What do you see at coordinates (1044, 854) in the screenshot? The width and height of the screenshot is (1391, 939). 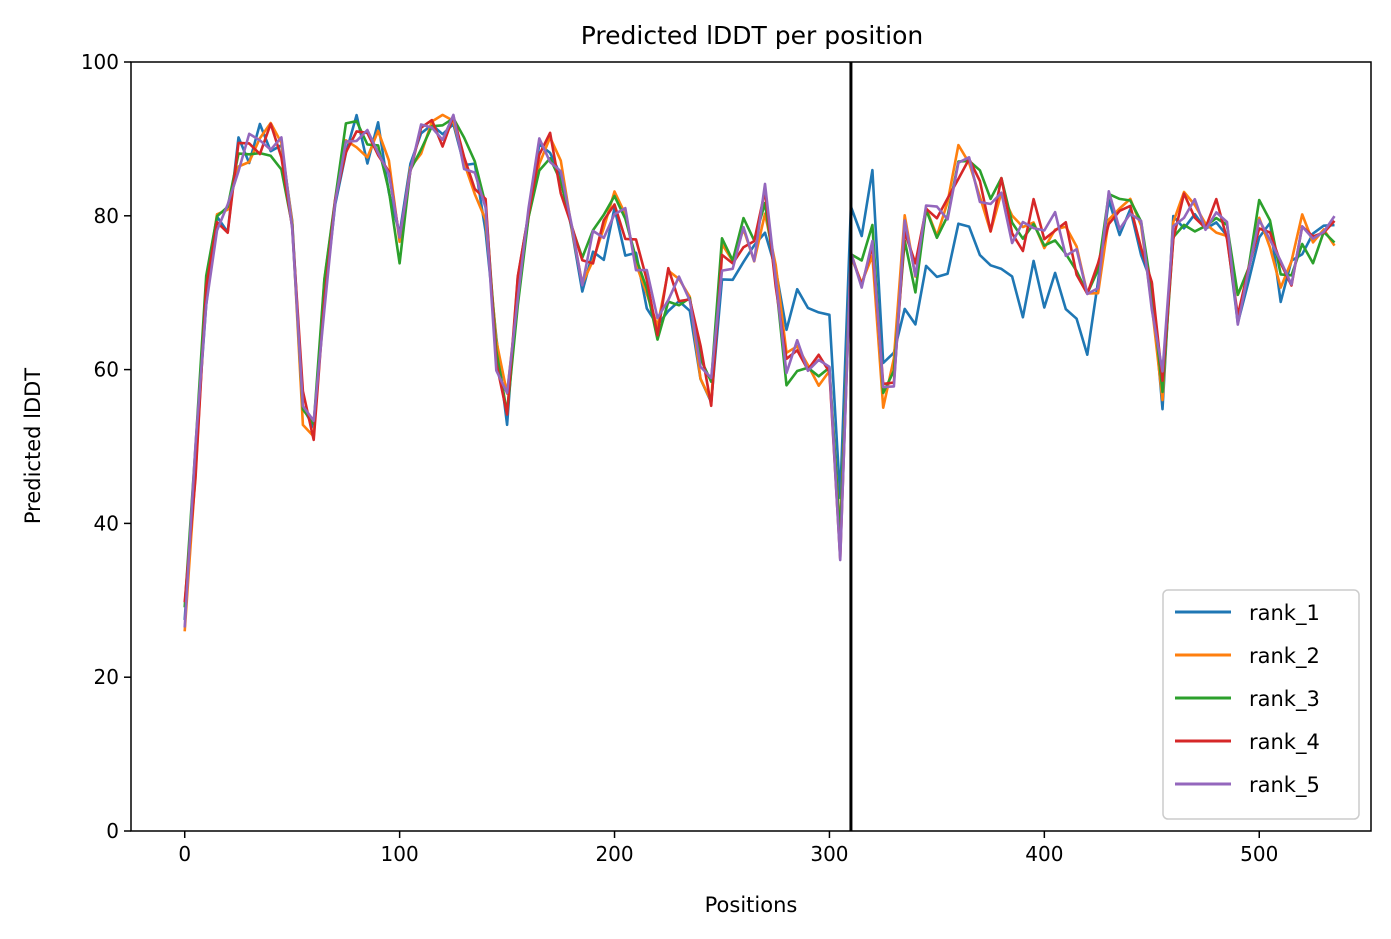 I see `x-tick-label: 400` at bounding box center [1044, 854].